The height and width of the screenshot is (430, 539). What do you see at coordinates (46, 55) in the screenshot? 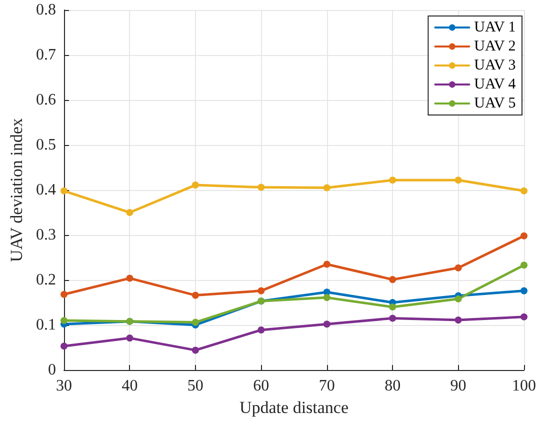
I see `y-tick-label: 0.7` at bounding box center [46, 55].